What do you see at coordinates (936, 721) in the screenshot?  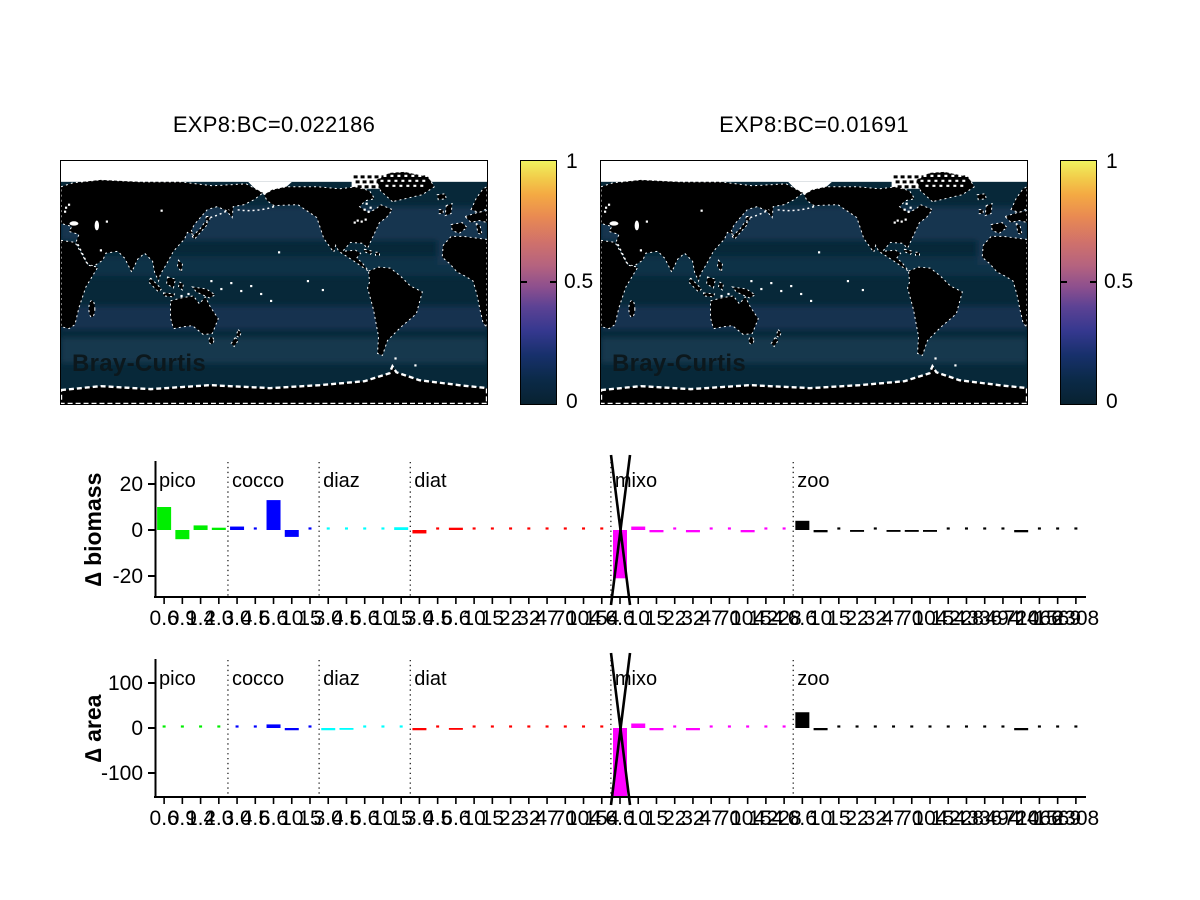 I see `bar-group-zoo` at bounding box center [936, 721].